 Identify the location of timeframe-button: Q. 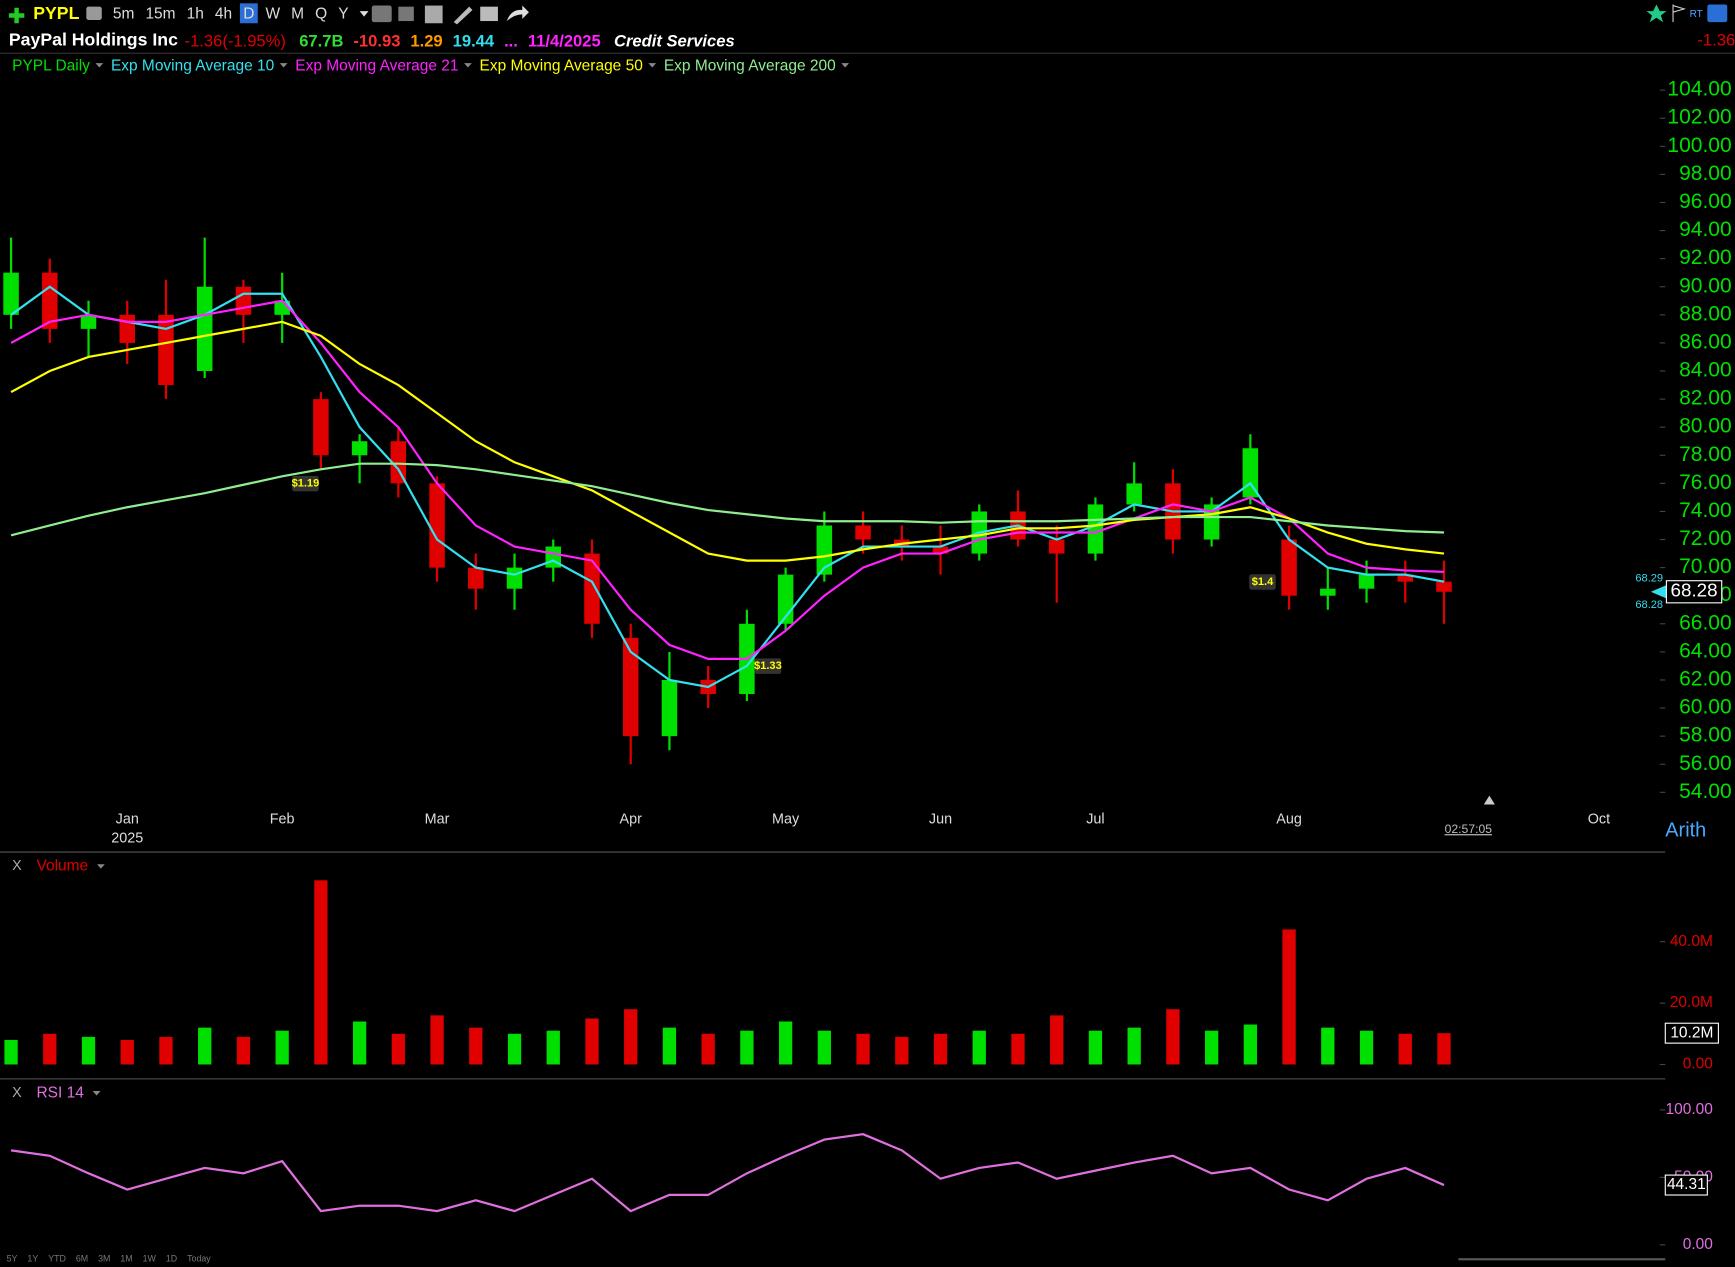
(321, 14).